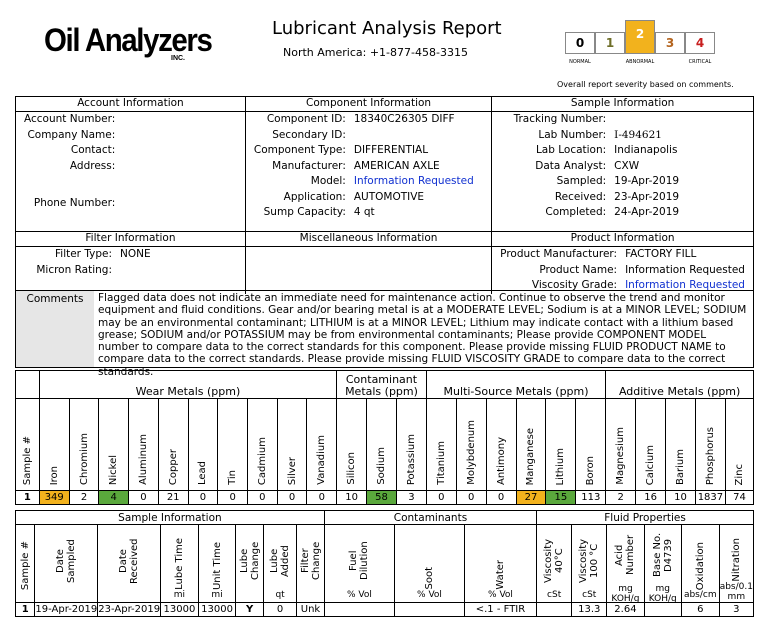 Image resolution: width=768 pixels, height=636 pixels. Describe the element at coordinates (429, 578) in the screenshot. I see `fluid-col-soot: Soot` at that location.